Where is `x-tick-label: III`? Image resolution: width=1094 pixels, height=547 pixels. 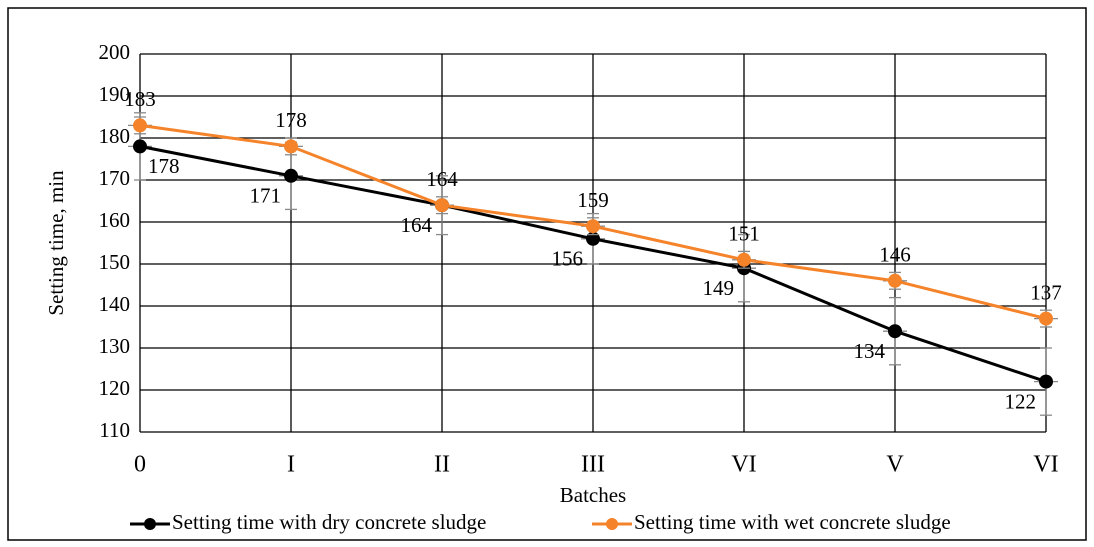 x-tick-label: III is located at coordinates (593, 465).